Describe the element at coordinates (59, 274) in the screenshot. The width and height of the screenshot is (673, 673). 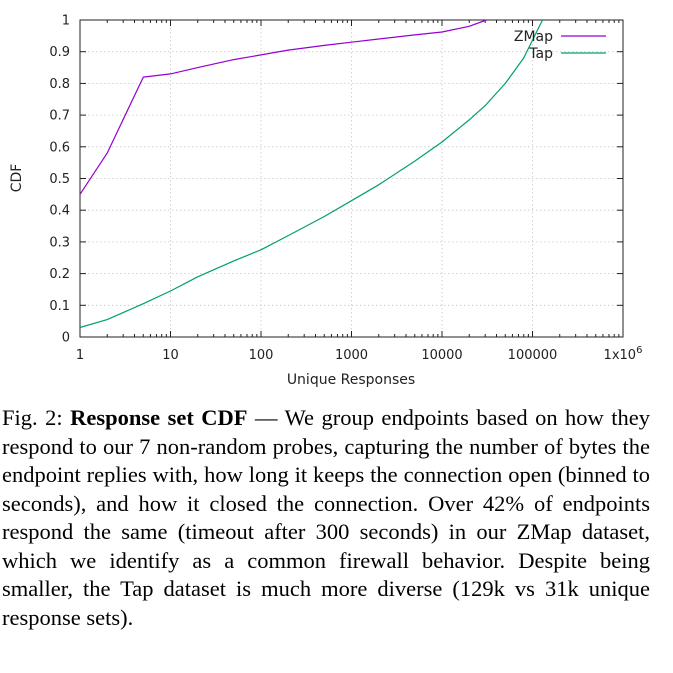
I see `y-tick-label: 0.2` at that location.